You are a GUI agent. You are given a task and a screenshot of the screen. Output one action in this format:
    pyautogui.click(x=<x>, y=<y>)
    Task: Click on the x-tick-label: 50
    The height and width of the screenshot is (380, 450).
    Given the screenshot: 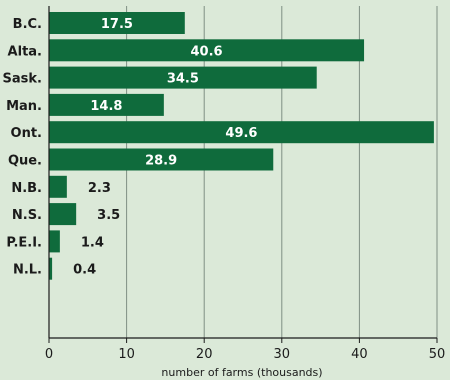 What is the action you would take?
    pyautogui.click(x=437, y=354)
    